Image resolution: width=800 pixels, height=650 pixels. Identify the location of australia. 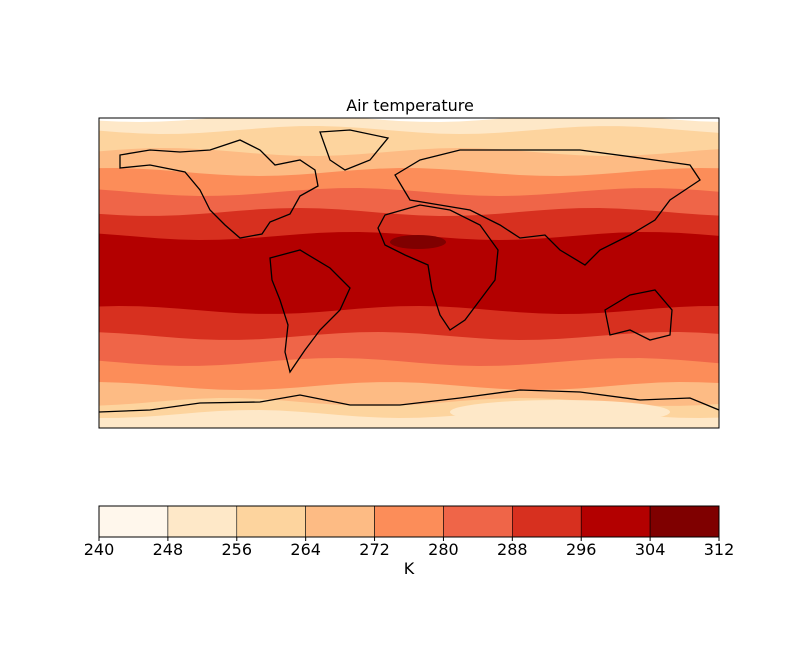
(638, 315).